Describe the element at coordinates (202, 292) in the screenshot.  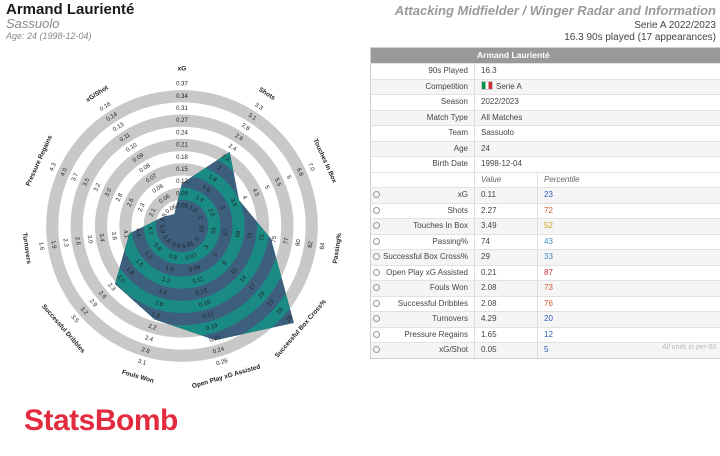
I see `tick-label: 0.13` at that location.